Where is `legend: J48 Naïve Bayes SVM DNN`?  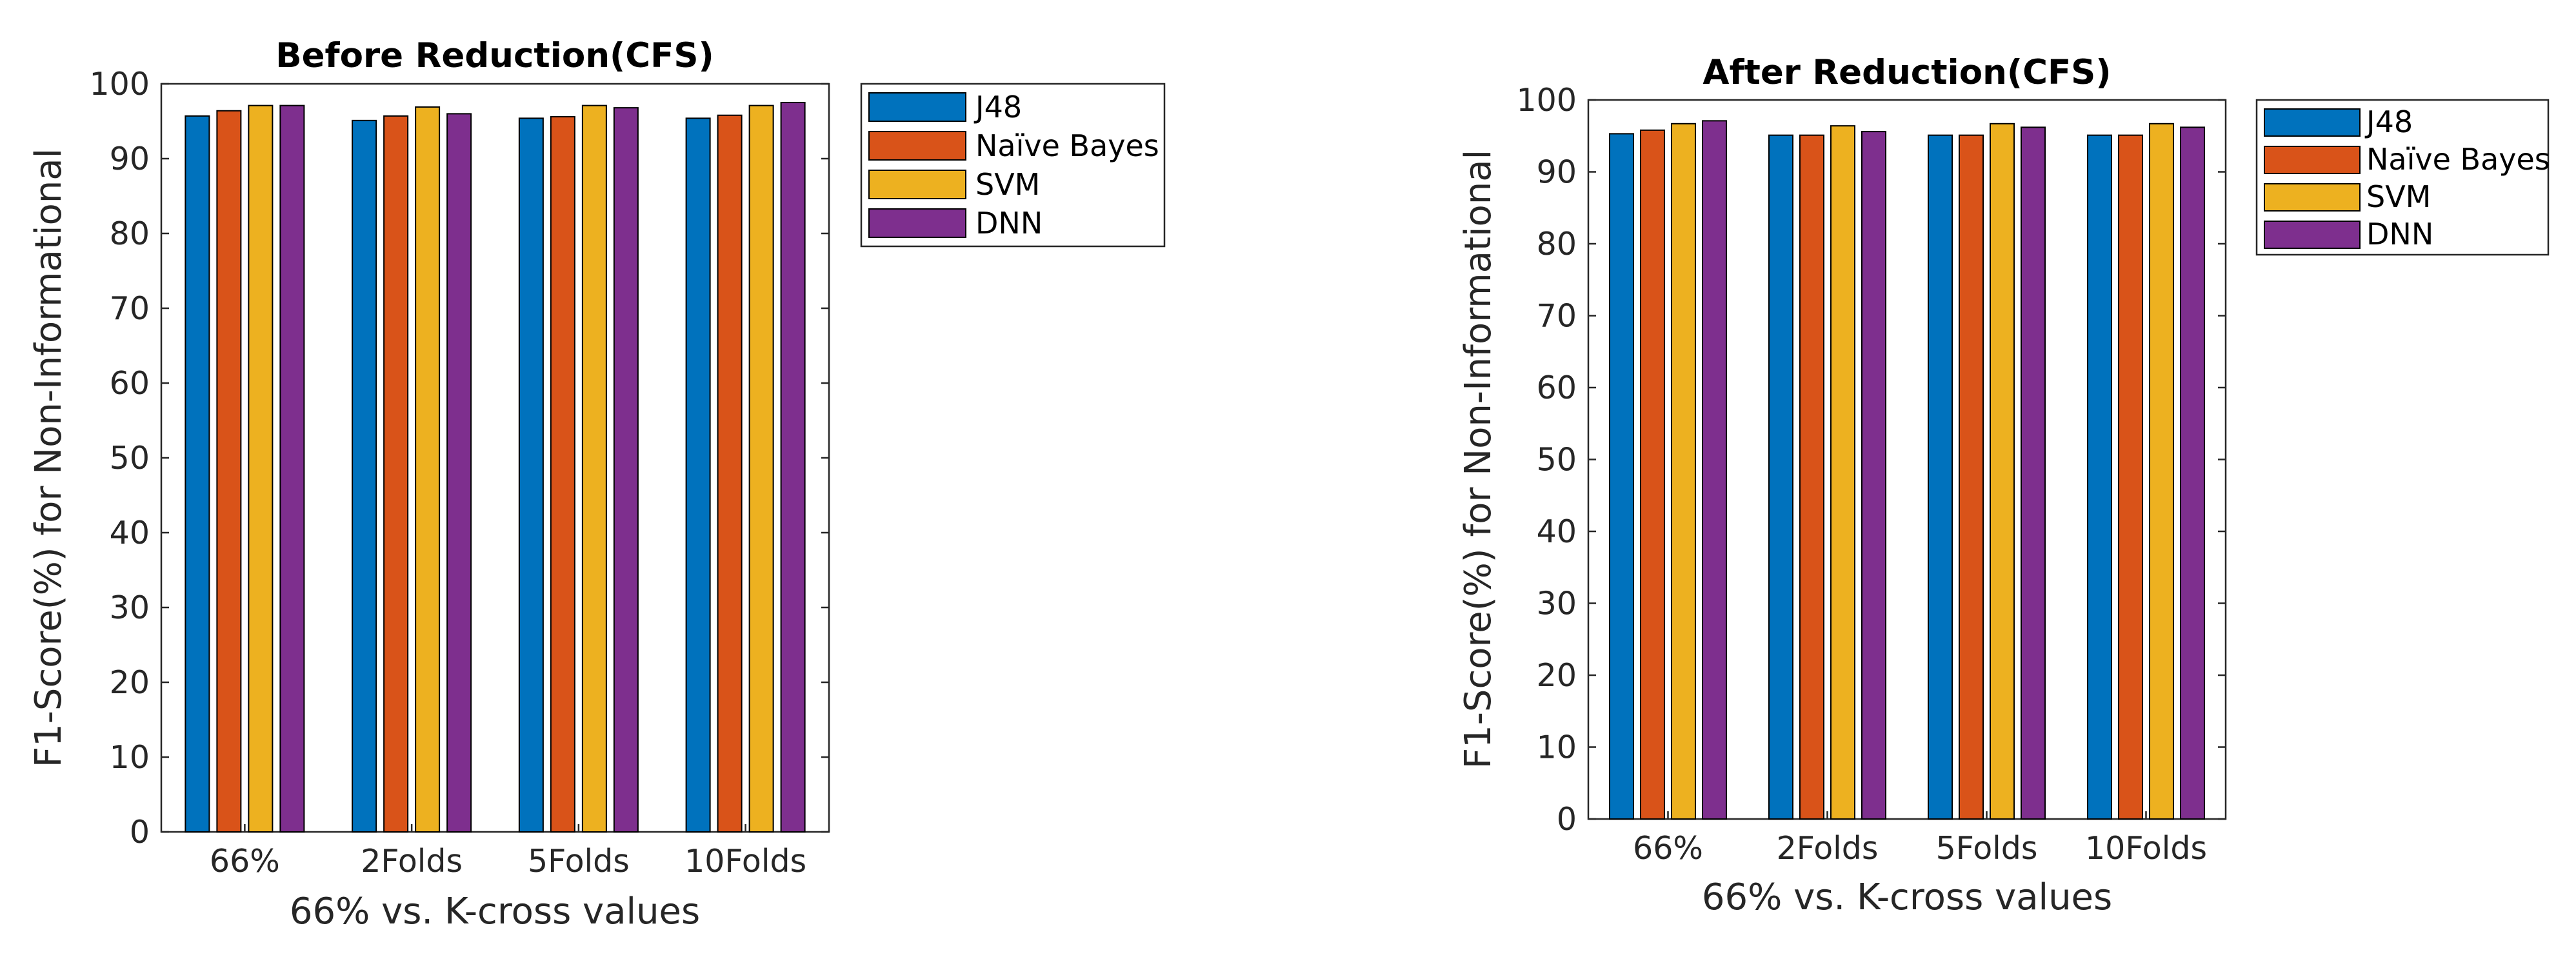 legend: J48 Naïve Bayes SVM DNN is located at coordinates (1013, 165).